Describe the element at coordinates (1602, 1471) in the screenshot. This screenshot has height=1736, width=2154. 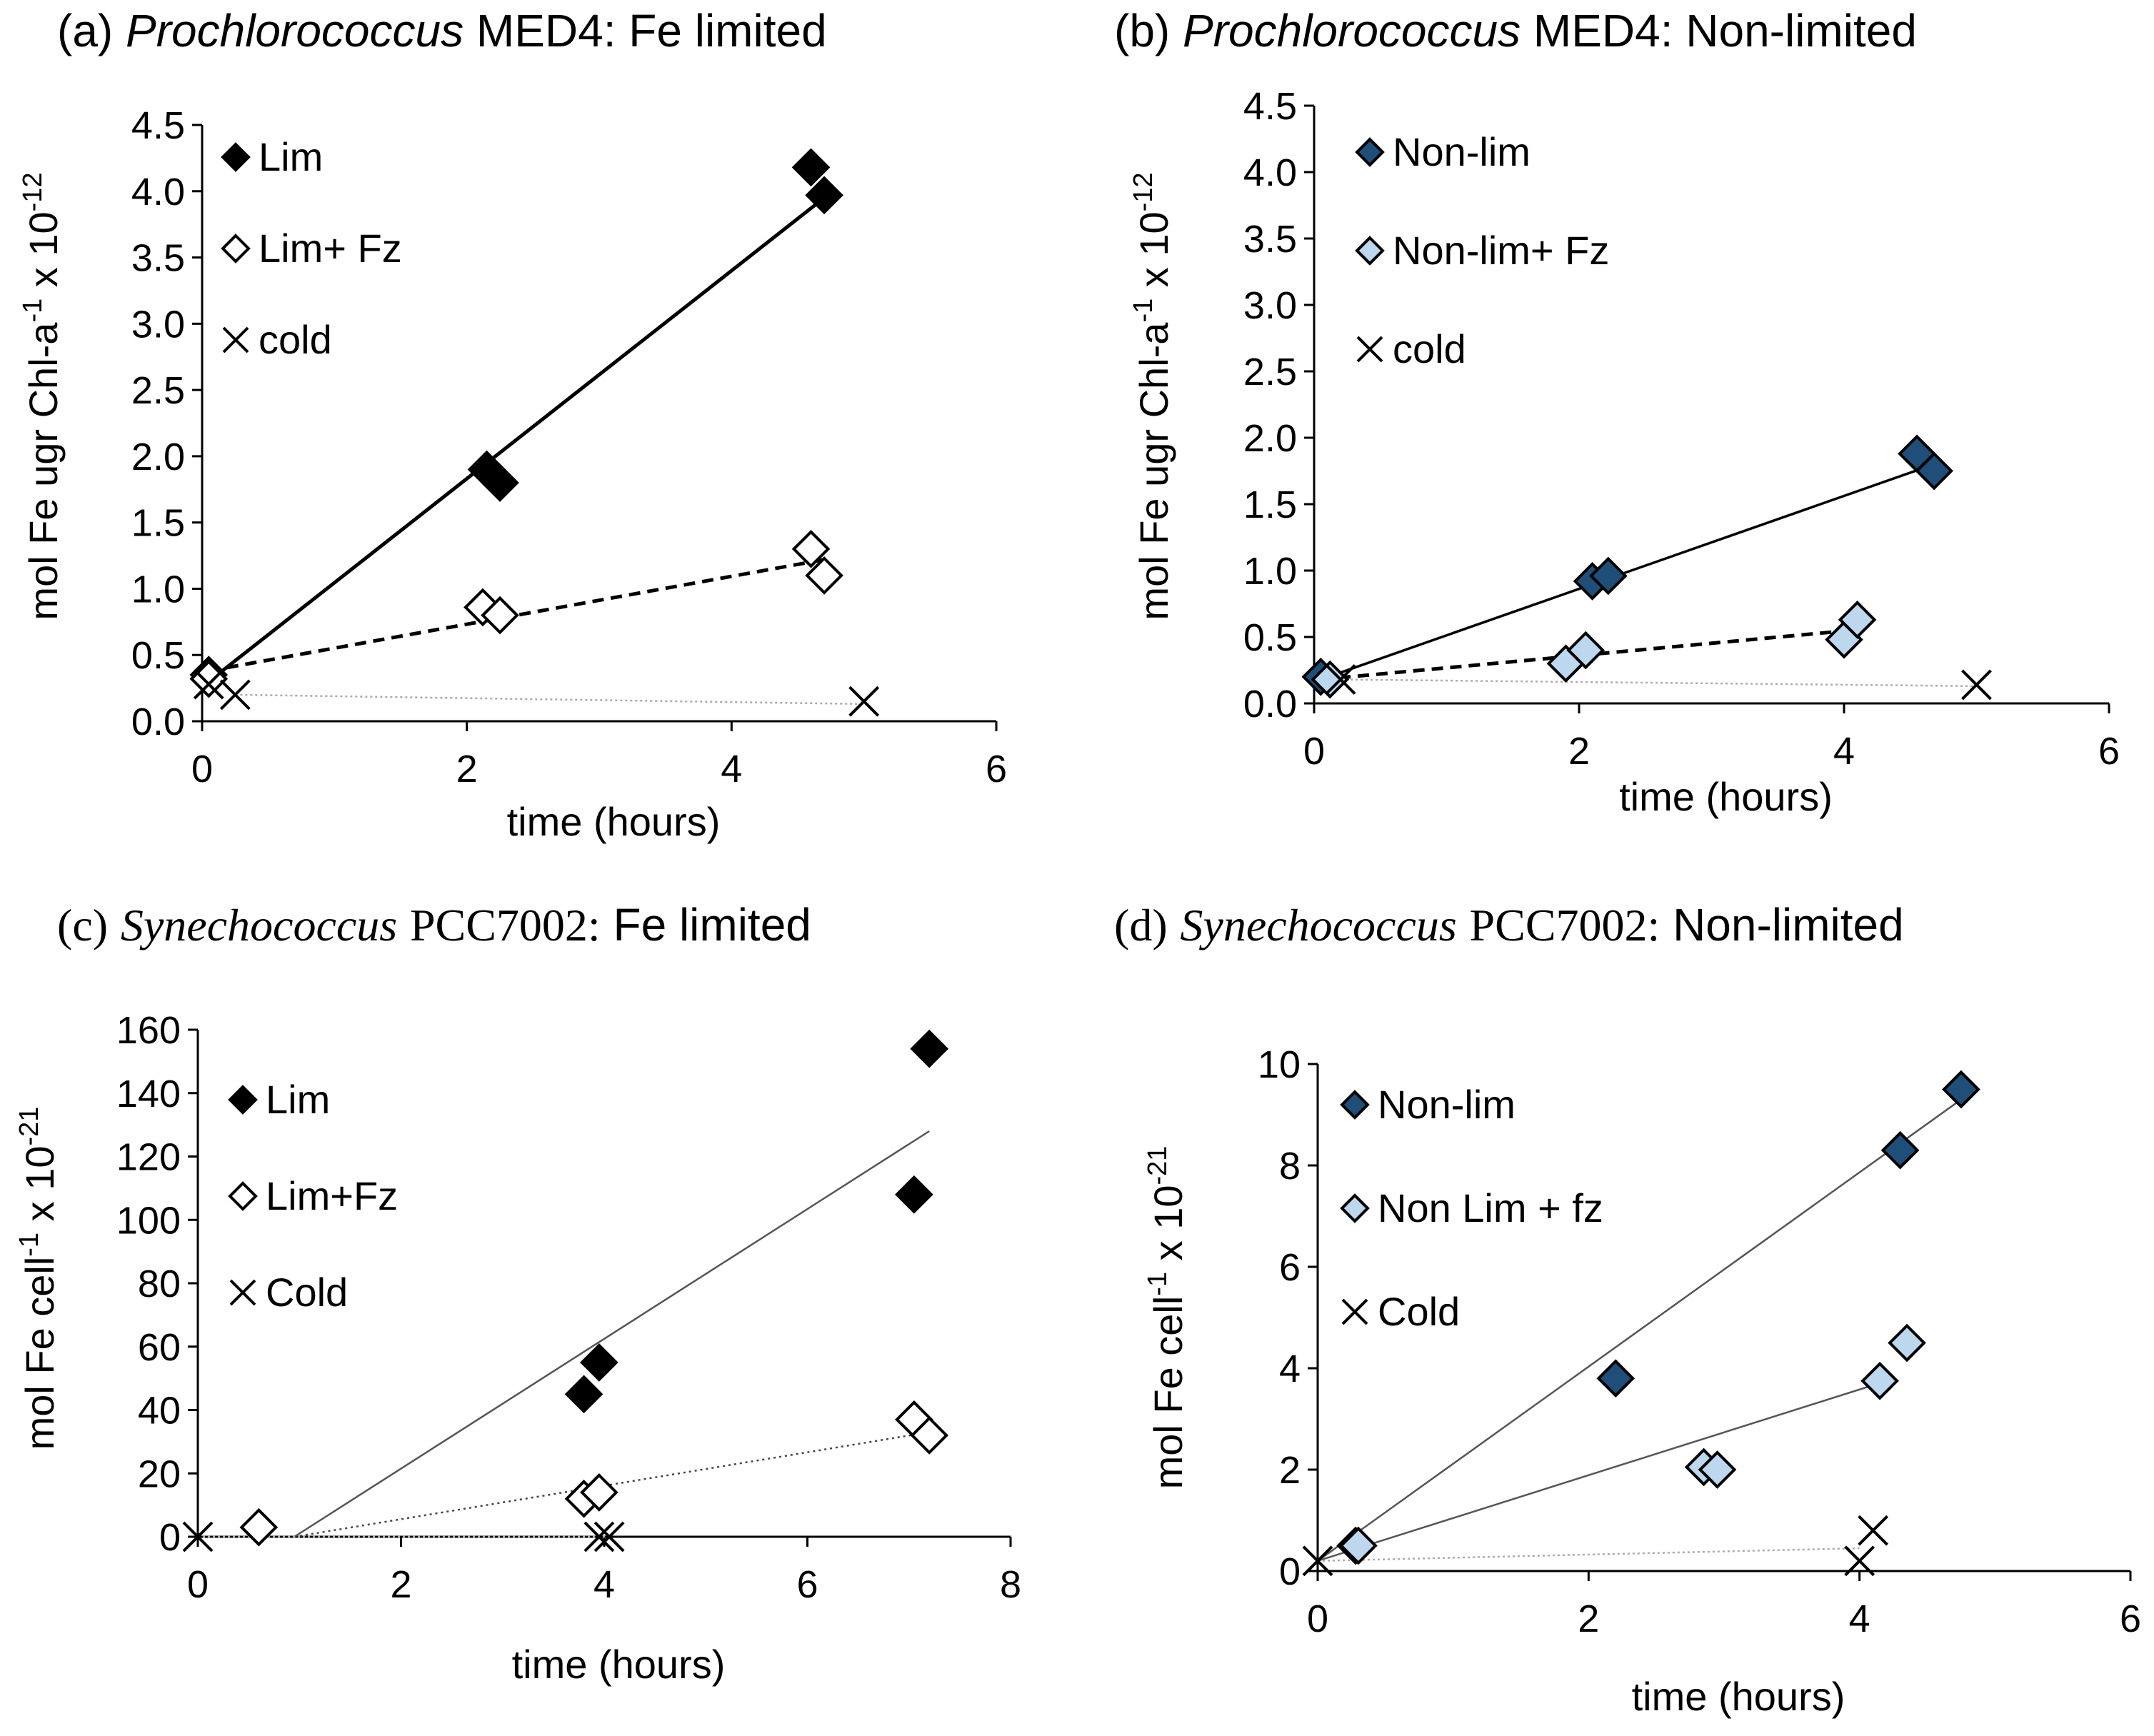
I see `trendline-non-lim-fz` at that location.